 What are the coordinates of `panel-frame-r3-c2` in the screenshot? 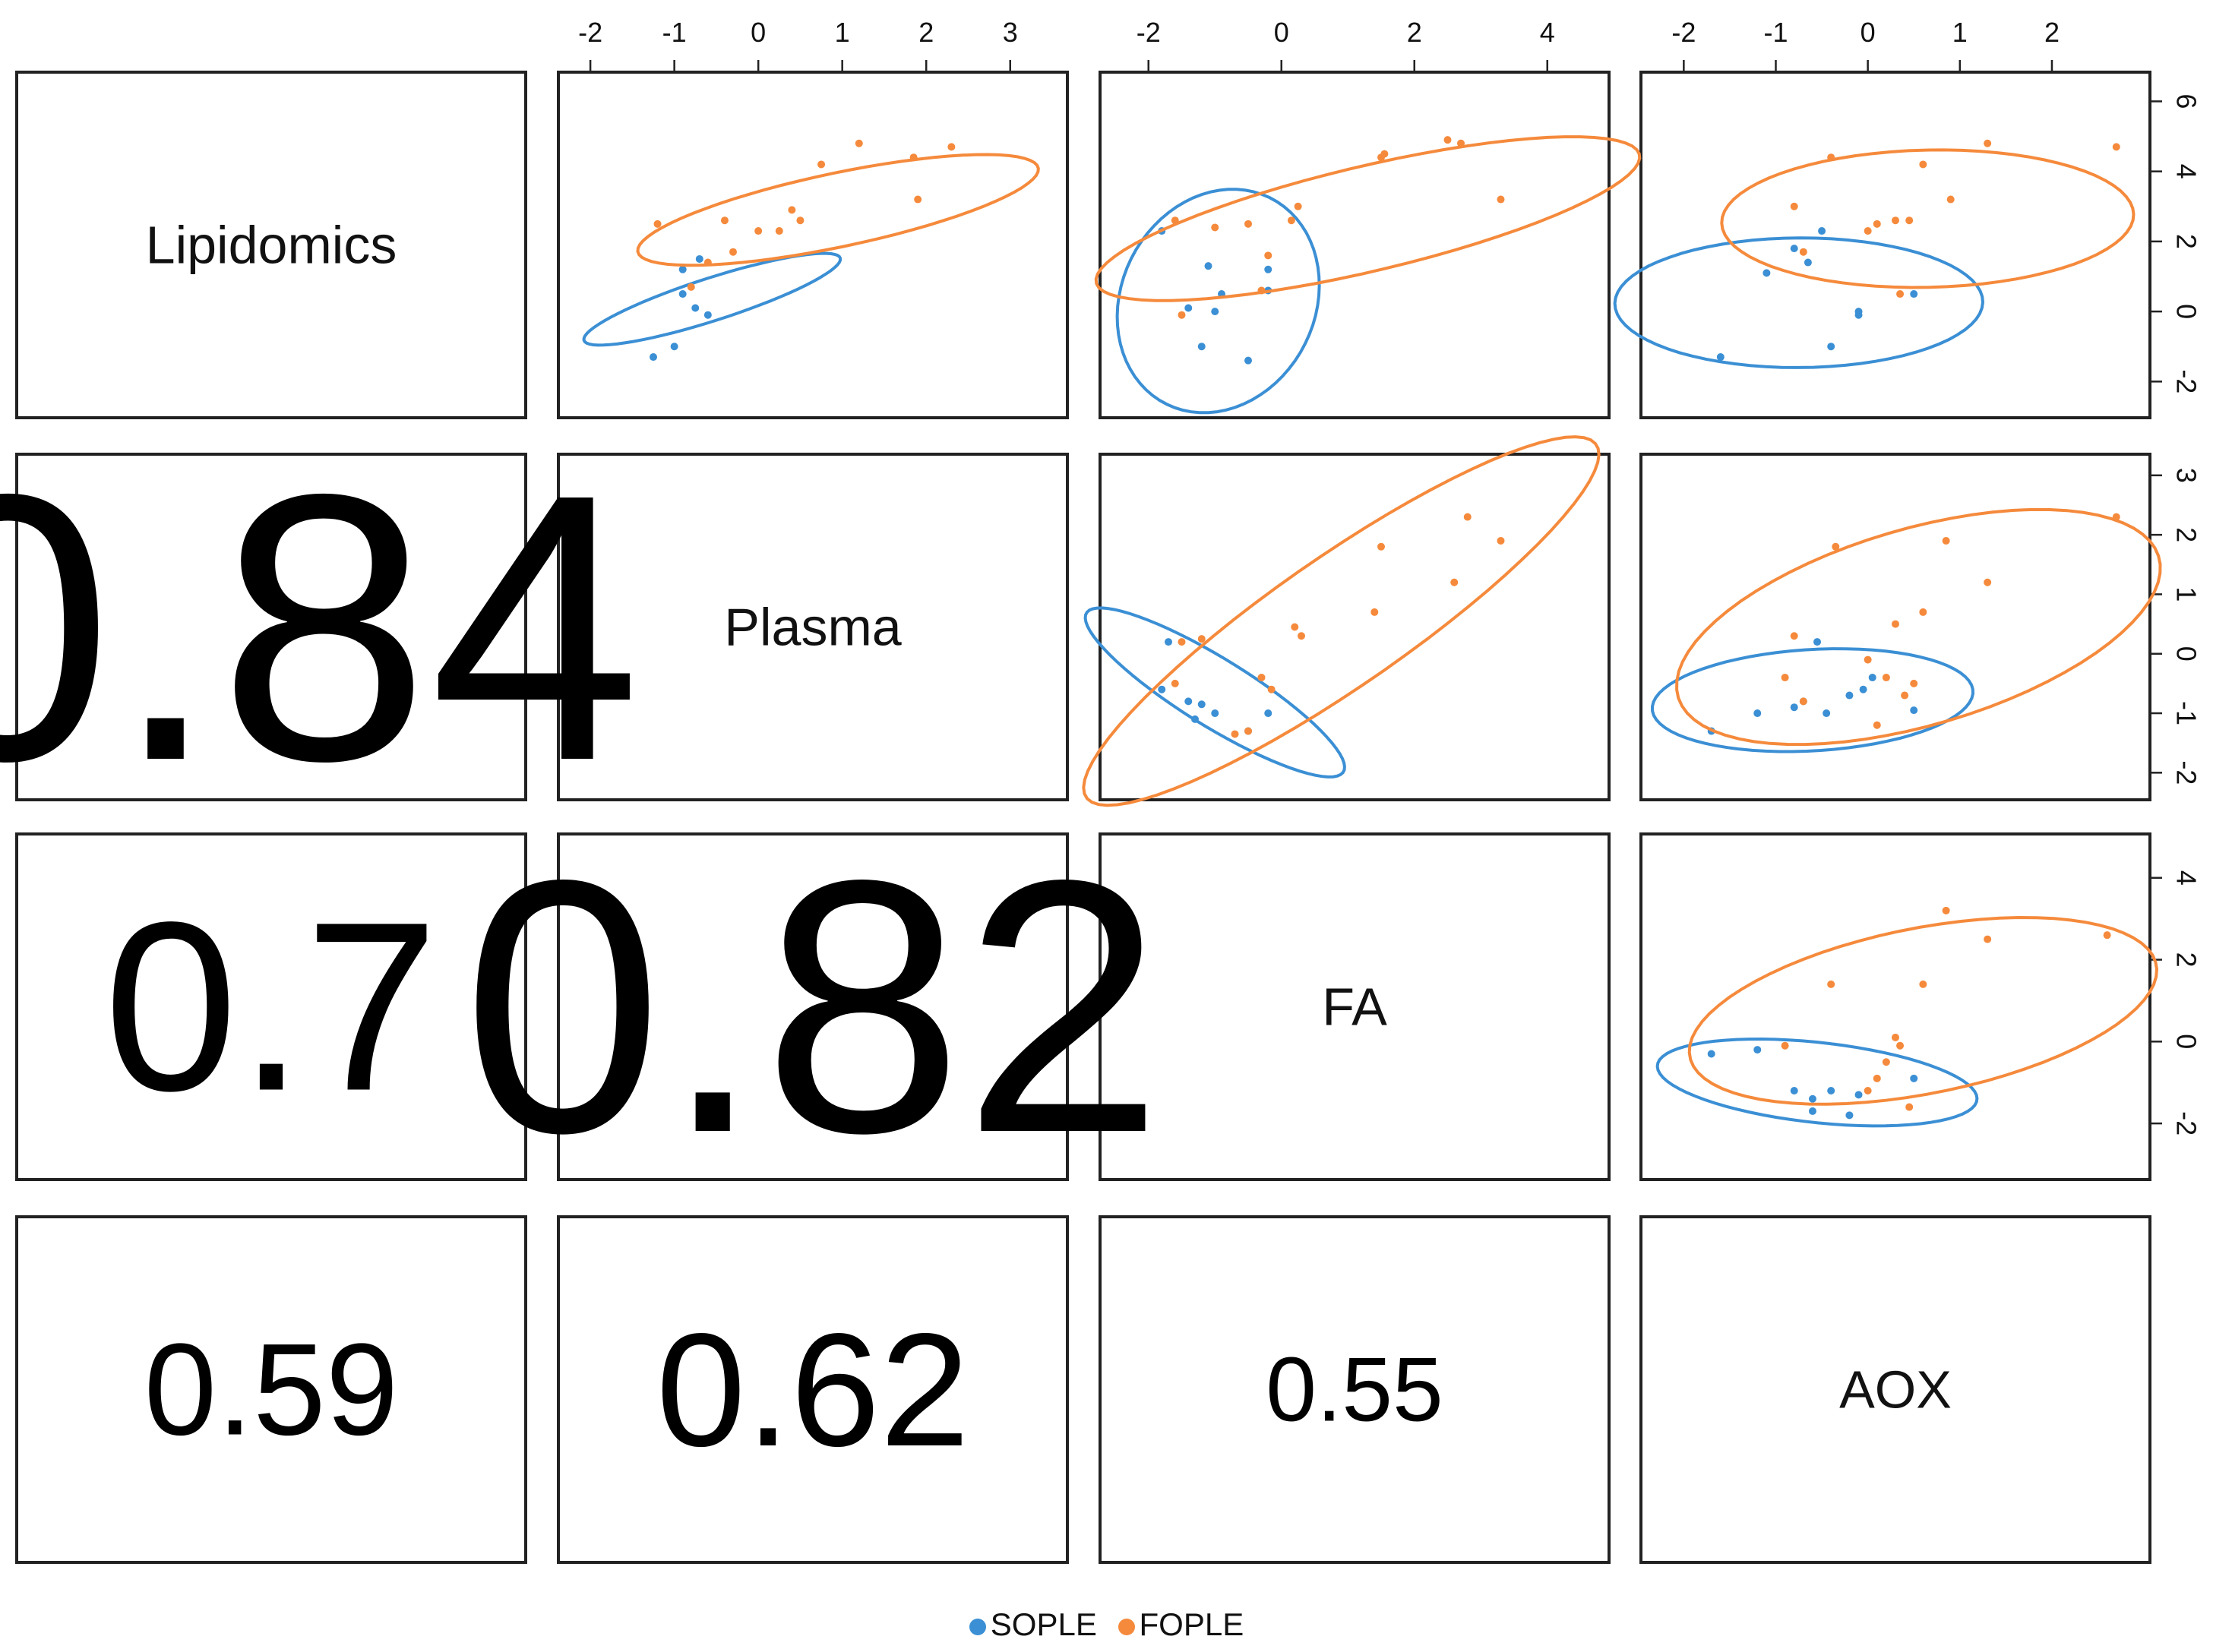 It's located at (1355, 1389).